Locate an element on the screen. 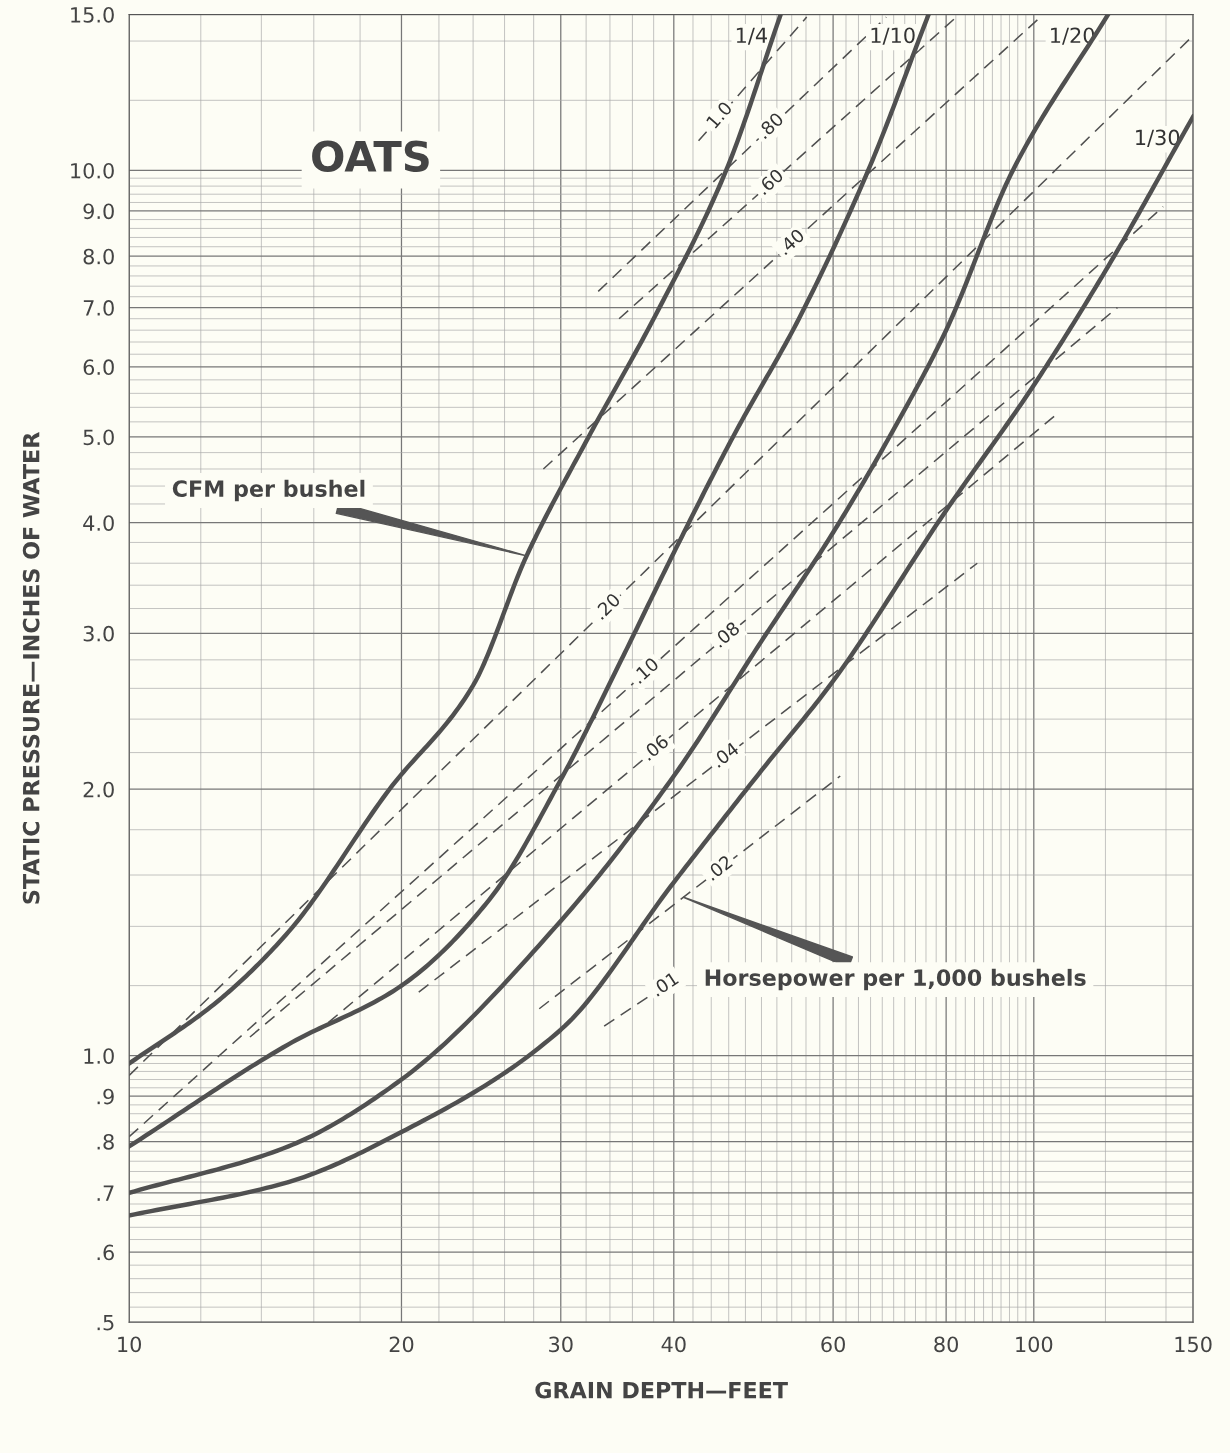 The height and width of the screenshot is (1453, 1230). annotation: CFM per bushel is located at coordinates (268, 490).